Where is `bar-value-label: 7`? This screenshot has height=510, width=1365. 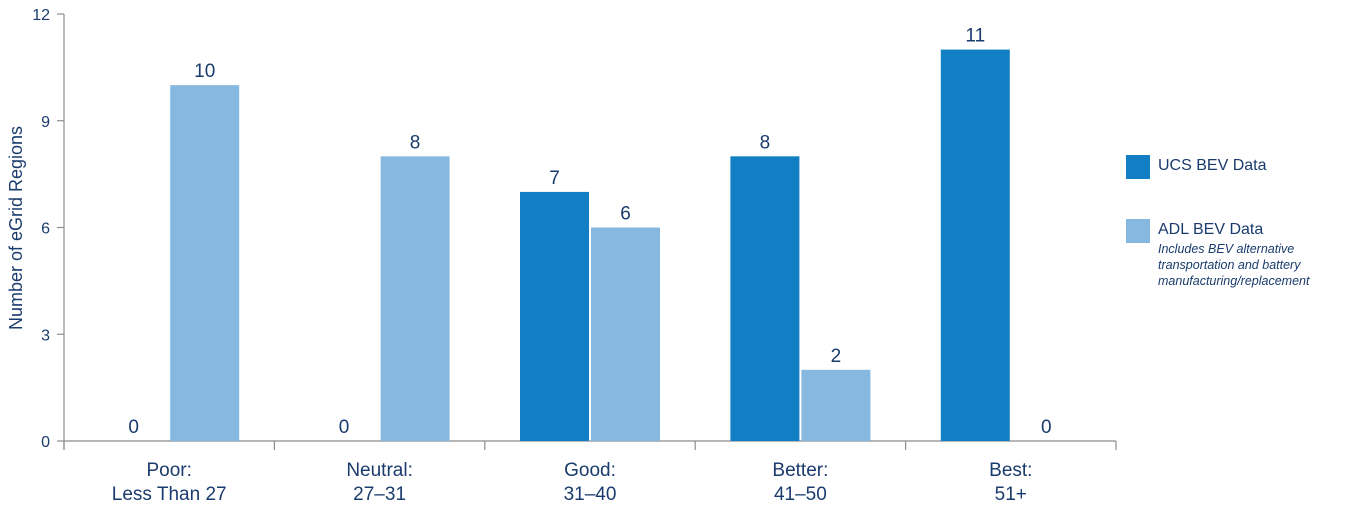
bar-value-label: 7 is located at coordinates (554, 178).